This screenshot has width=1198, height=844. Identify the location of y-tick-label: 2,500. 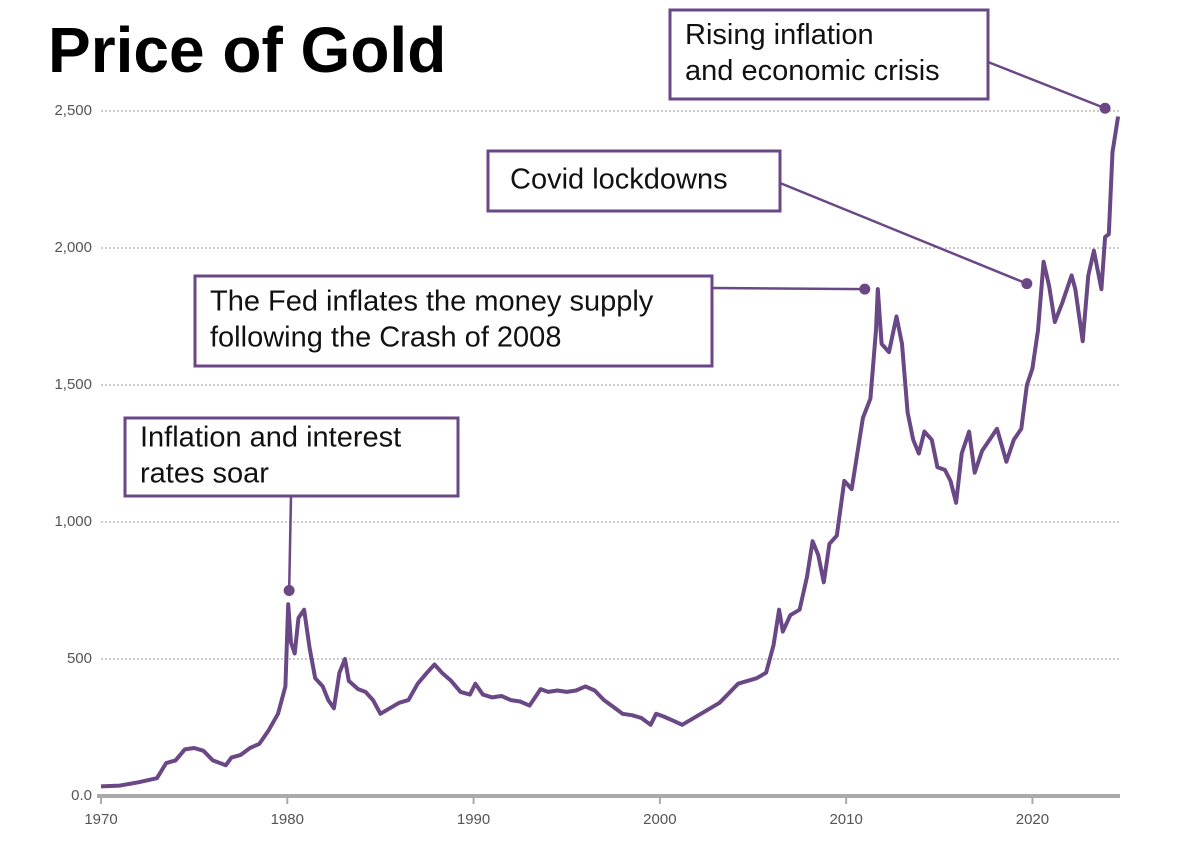
(73, 110).